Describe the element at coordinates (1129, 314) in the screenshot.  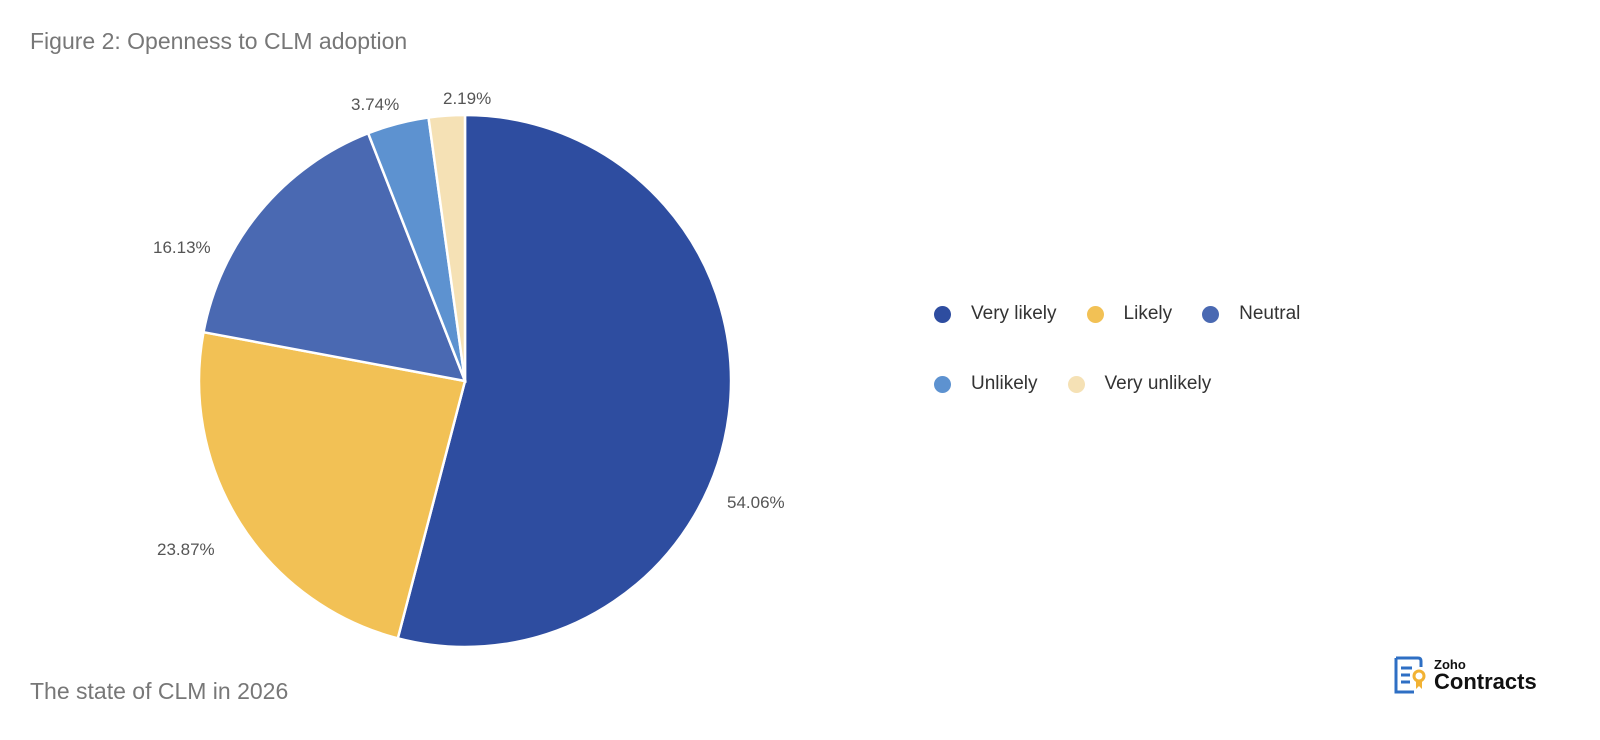
I see `legend-item-likely: Likely` at that location.